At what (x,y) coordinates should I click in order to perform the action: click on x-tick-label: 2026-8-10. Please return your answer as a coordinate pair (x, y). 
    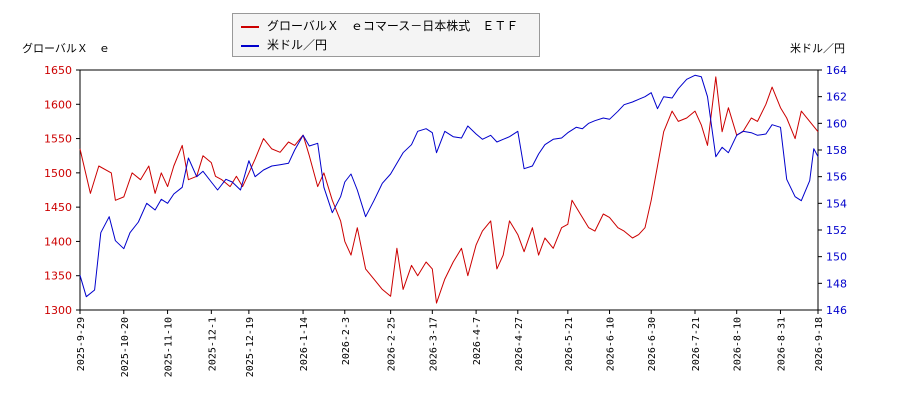
    Looking at the image, I should click on (738, 344).